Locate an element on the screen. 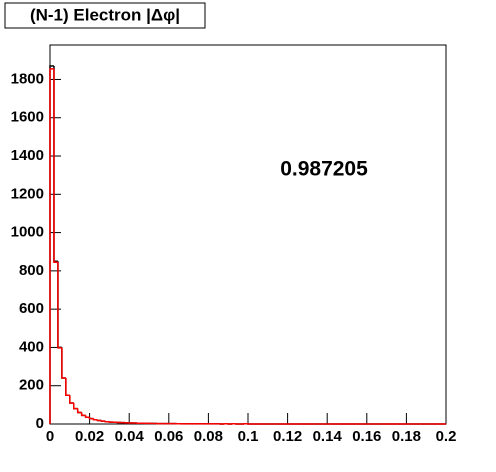 The image size is (496, 472). x-tick-label: 0.06 is located at coordinates (168, 436).